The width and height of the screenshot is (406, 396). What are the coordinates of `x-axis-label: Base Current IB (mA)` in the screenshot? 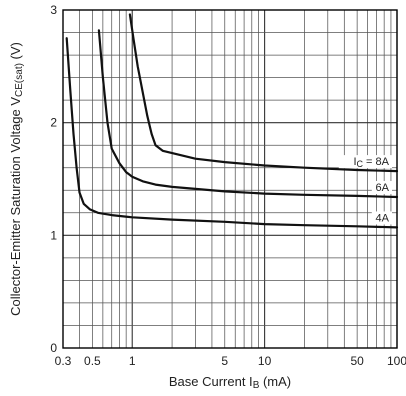 It's located at (230, 382).